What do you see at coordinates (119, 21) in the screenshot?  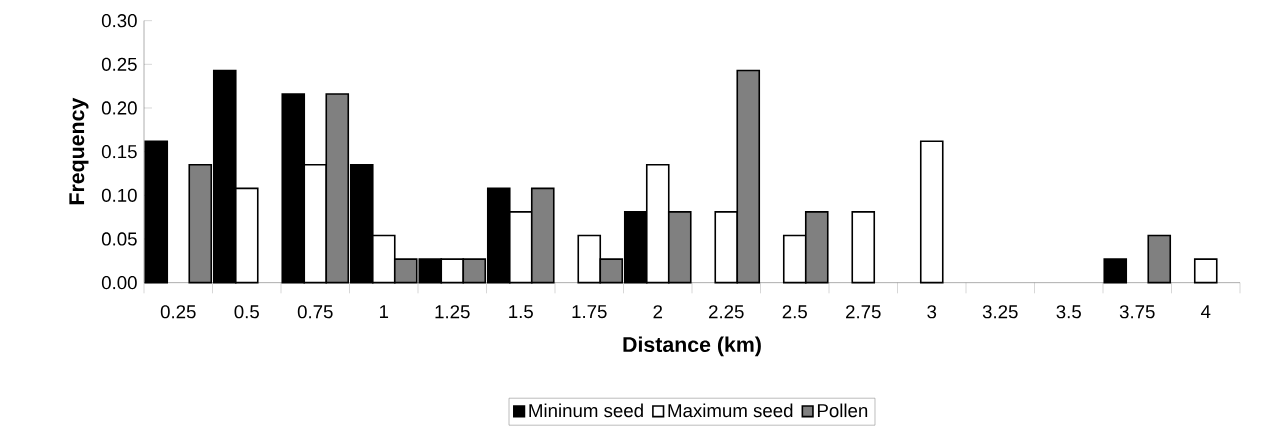 I see `y-tick-label: 0.30` at bounding box center [119, 21].